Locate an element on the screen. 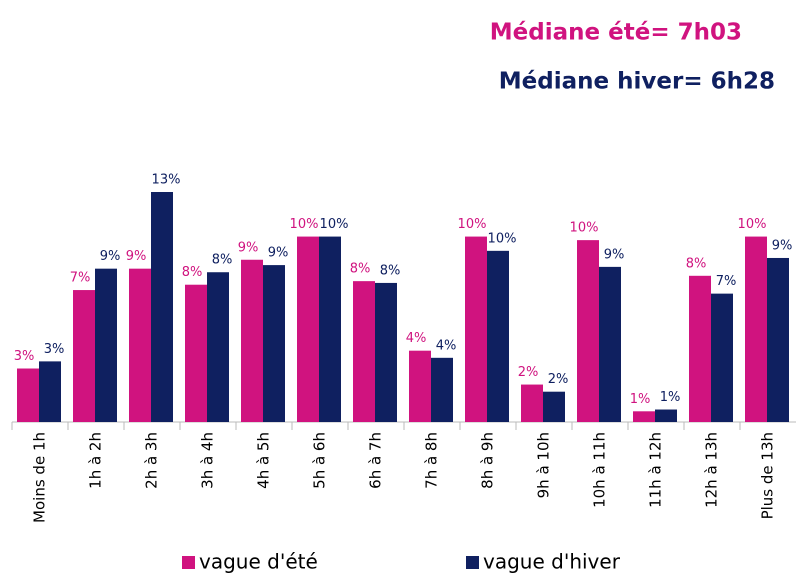 The image size is (804, 577). data-label: 13% is located at coordinates (166, 180).